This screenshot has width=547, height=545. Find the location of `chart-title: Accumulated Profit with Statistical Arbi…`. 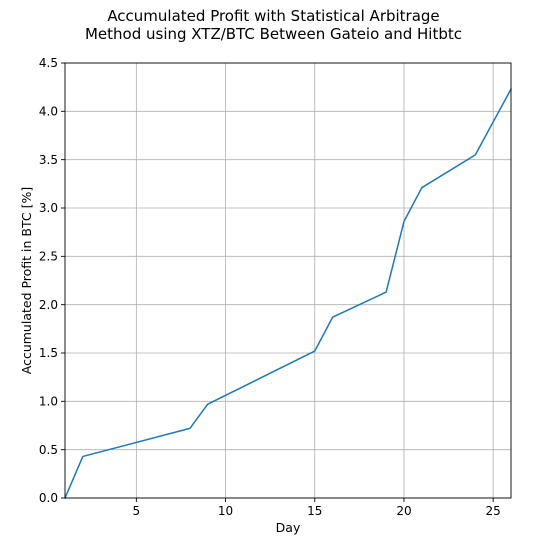

chart-title: Accumulated Profit with Statistical Arbi… is located at coordinates (273, 25).